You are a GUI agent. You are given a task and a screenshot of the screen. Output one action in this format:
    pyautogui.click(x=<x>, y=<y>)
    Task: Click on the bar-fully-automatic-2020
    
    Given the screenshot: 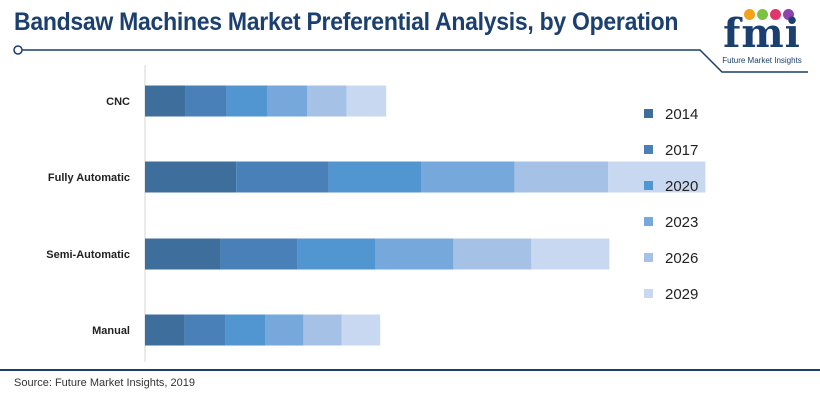 What is the action you would take?
    pyautogui.click(x=374, y=177)
    